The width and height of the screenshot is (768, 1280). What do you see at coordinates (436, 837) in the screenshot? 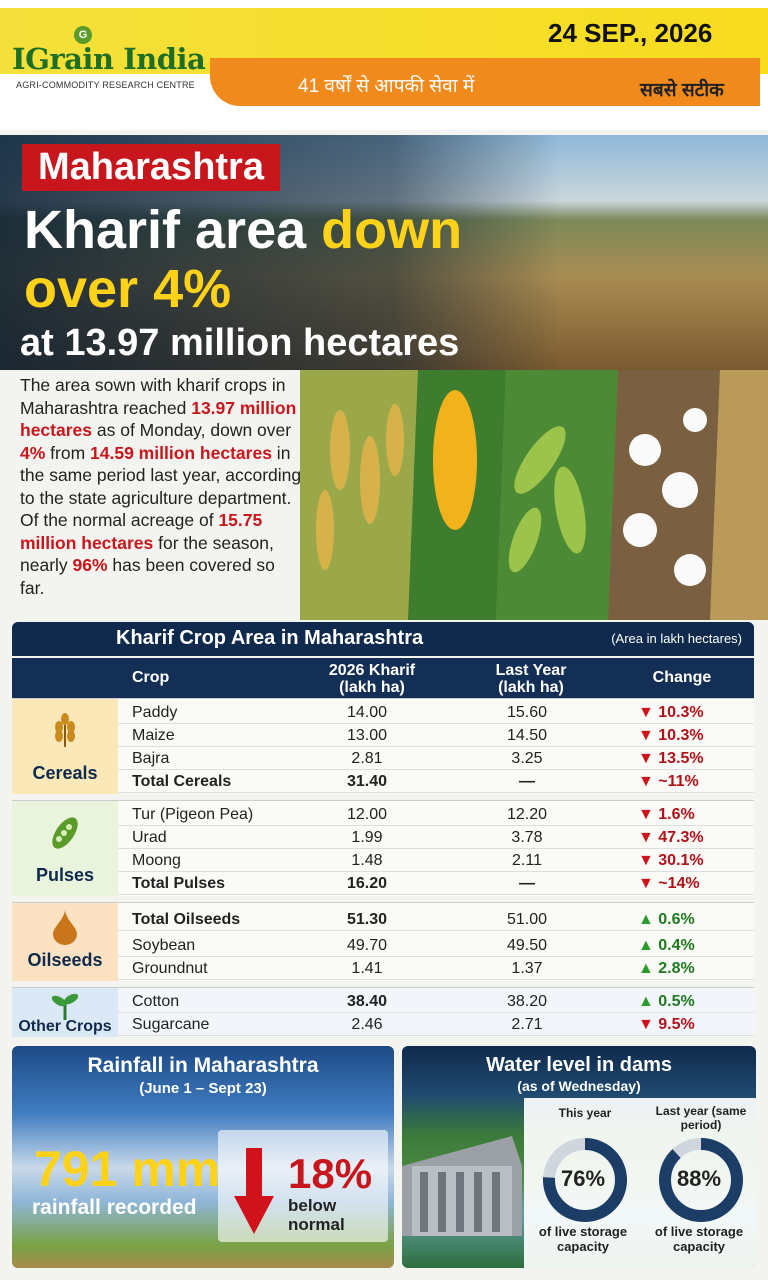
I see `table-row: Urad 1.99 3.78 ▼ 47.3%` at bounding box center [436, 837].